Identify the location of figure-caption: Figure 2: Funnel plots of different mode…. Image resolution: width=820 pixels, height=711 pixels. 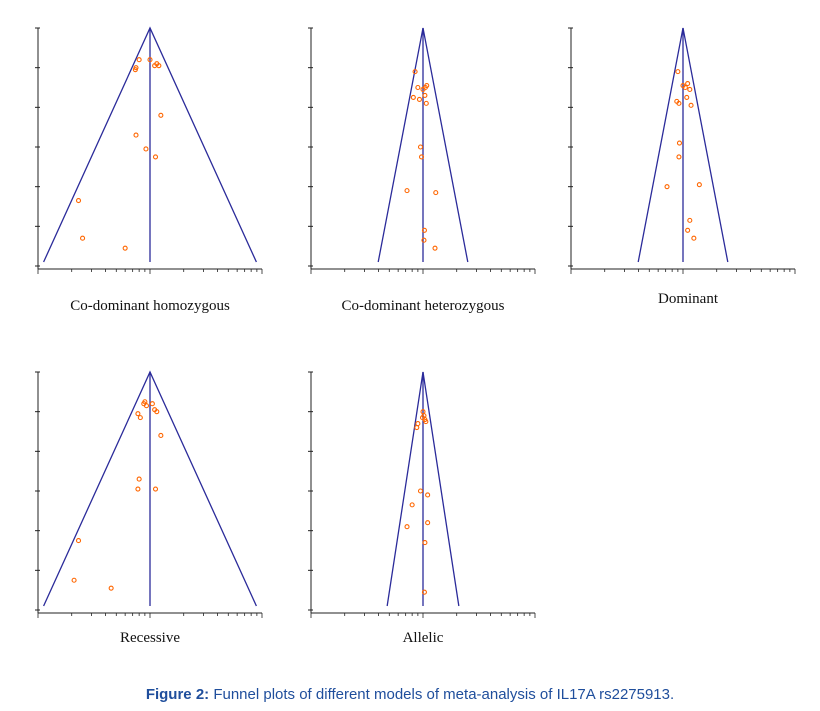
(410, 694).